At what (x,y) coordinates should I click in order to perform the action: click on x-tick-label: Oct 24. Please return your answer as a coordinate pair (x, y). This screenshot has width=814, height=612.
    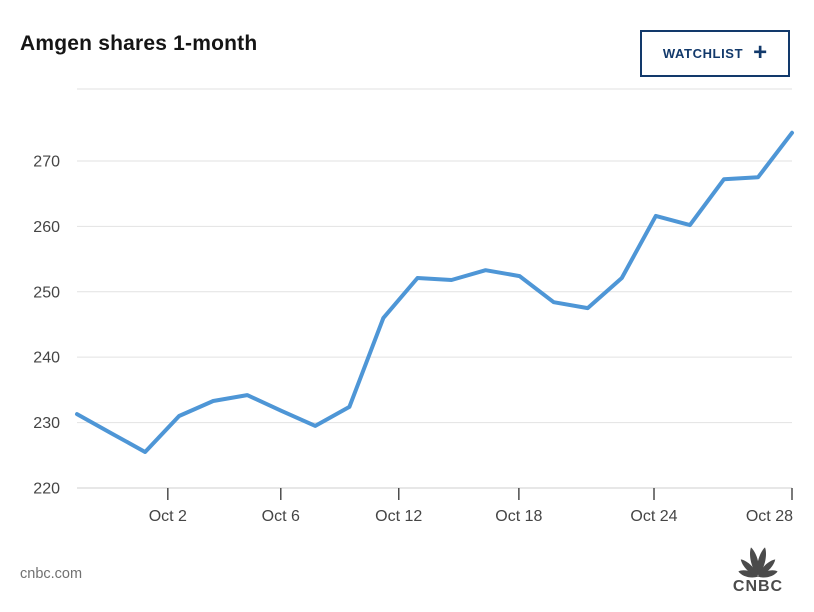
    Looking at the image, I should click on (653, 516).